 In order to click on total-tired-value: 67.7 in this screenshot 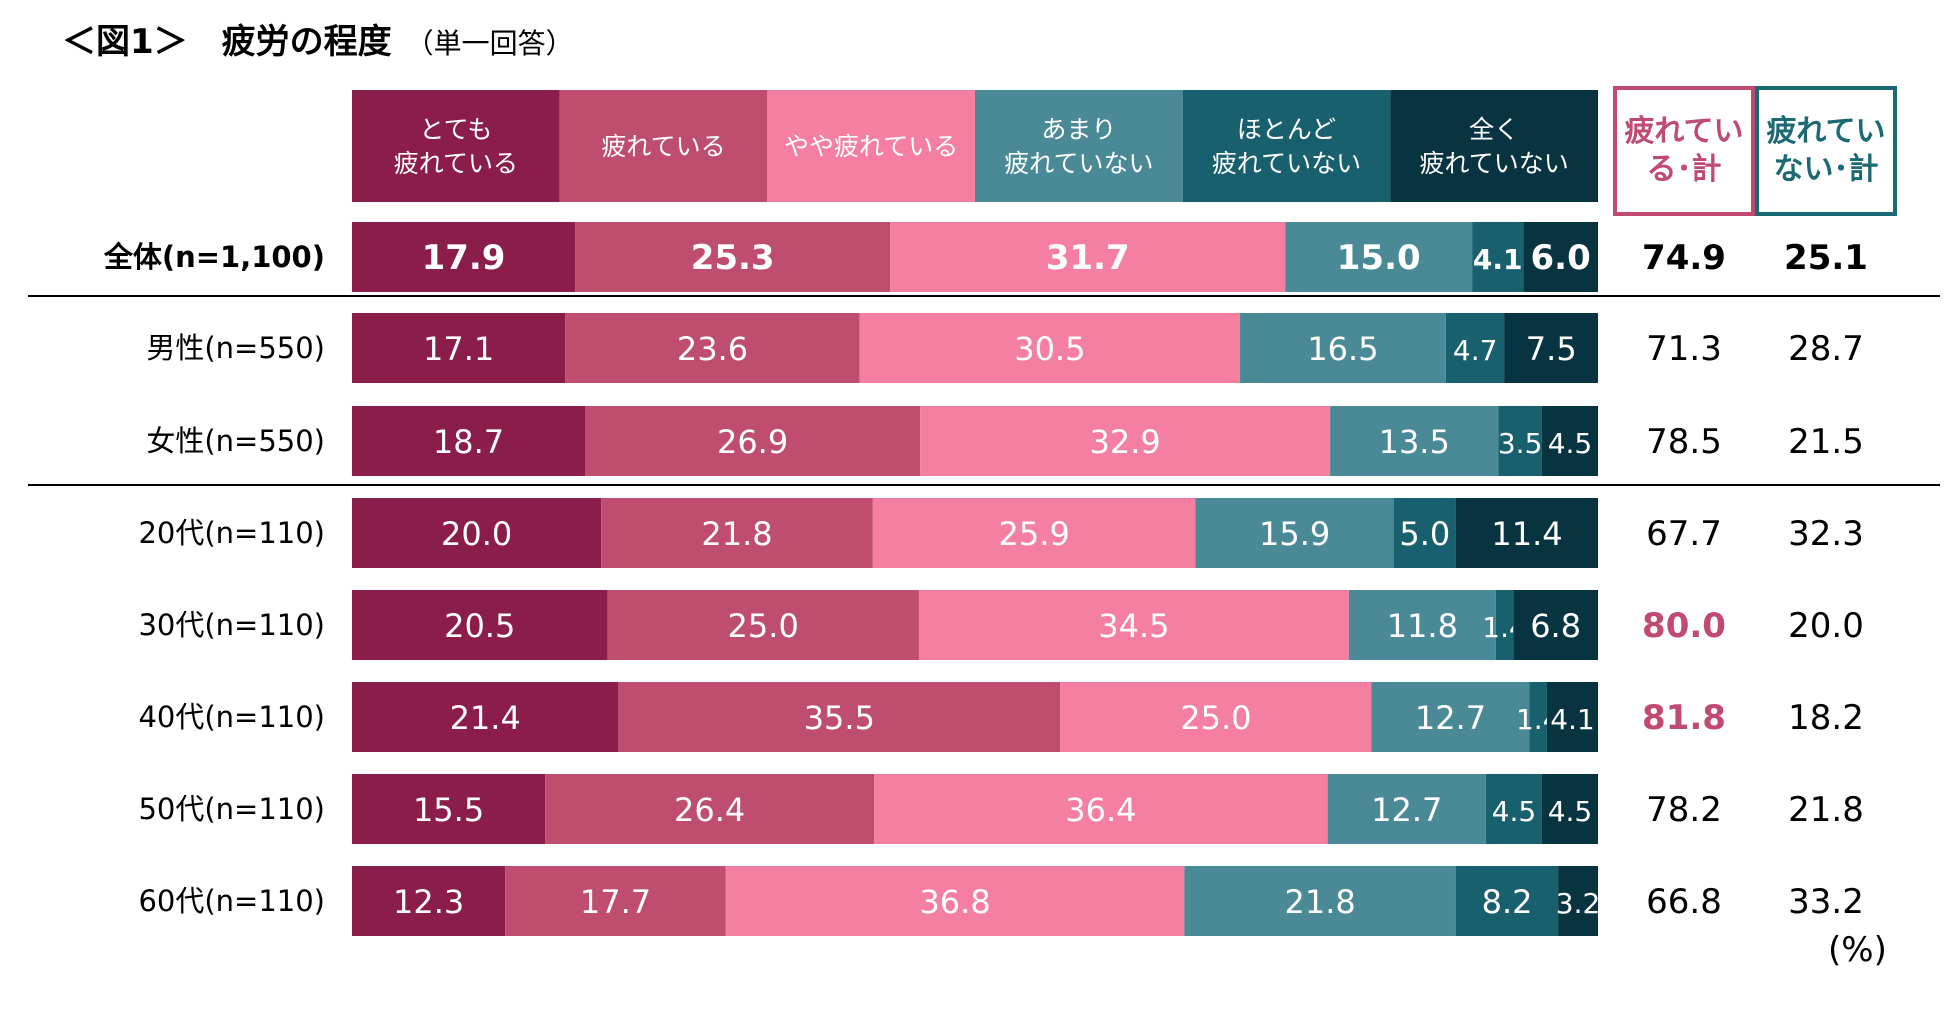, I will do `click(1684, 534)`.